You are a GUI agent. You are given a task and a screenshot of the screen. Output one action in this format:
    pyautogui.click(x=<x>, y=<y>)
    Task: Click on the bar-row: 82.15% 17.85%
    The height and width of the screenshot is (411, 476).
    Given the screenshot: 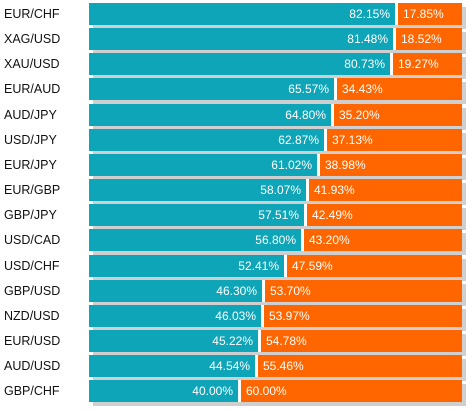 What is the action you would take?
    pyautogui.click(x=275, y=14)
    